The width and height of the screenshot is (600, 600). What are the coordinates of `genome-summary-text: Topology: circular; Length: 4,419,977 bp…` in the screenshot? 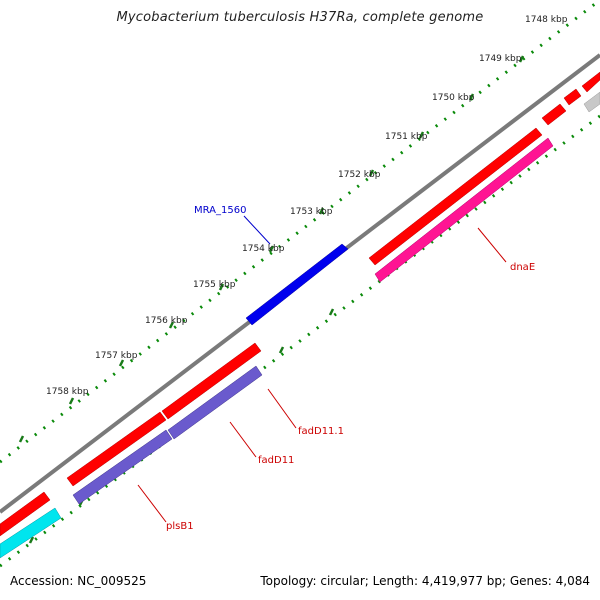 It's located at (425, 581).